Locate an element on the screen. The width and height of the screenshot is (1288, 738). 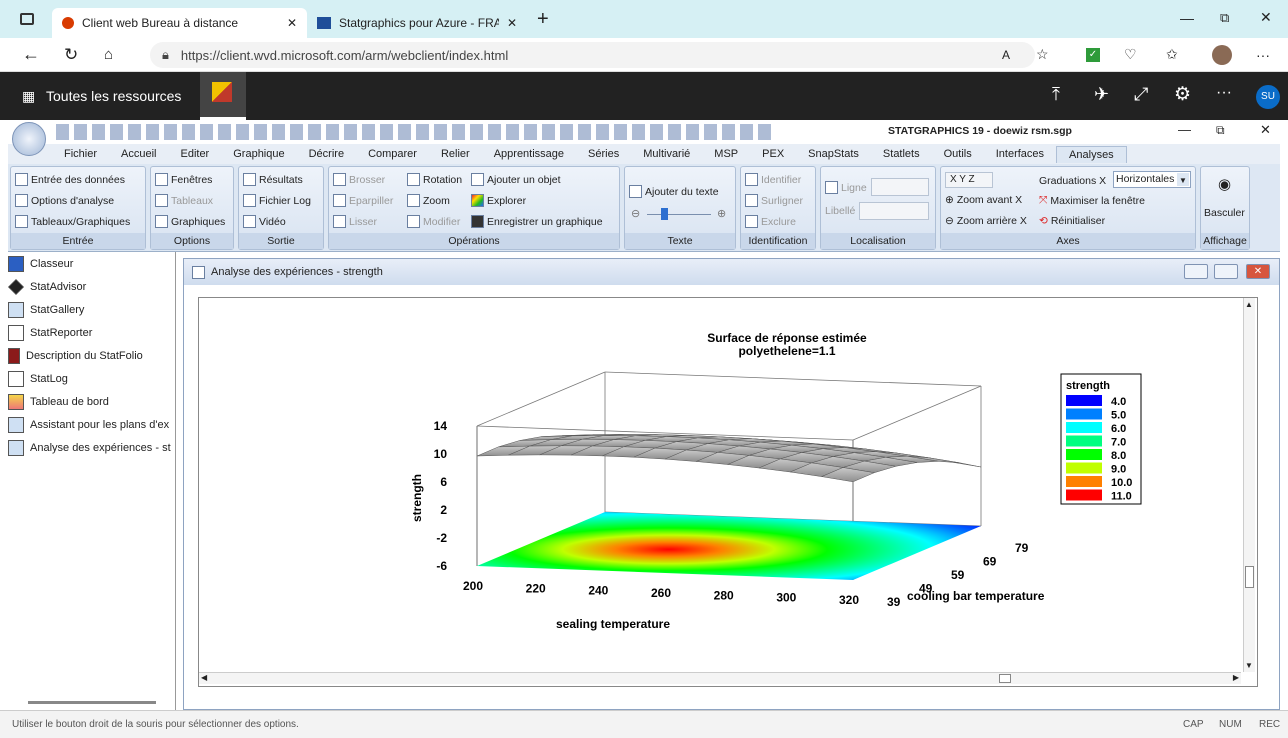
sidebar-scrollbar is located at coordinates (92, 702).